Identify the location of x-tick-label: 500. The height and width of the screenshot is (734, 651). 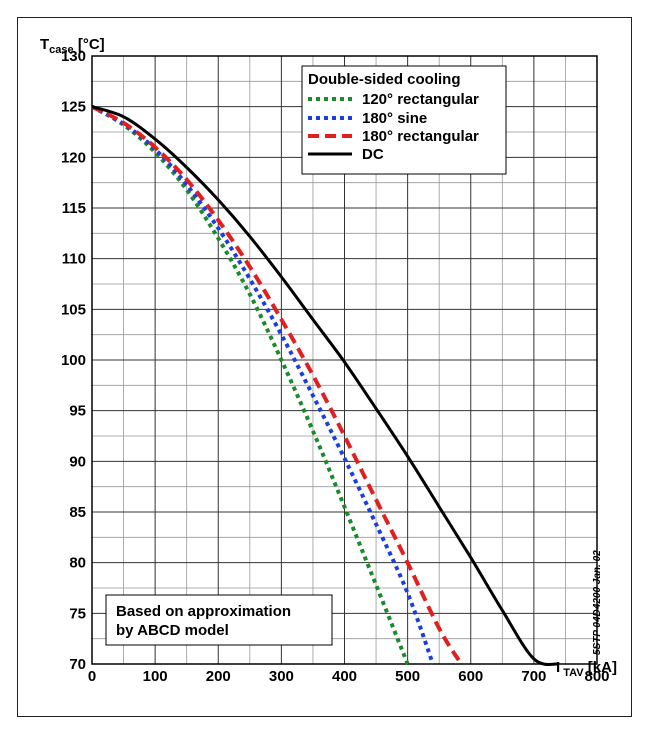
(407, 676).